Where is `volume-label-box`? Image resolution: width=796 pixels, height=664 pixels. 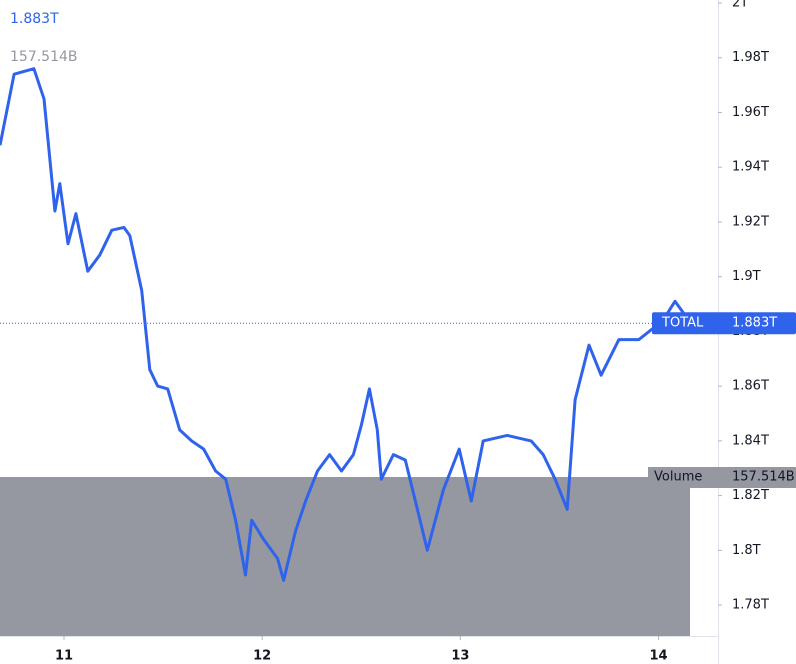 volume-label-box is located at coordinates (722, 477).